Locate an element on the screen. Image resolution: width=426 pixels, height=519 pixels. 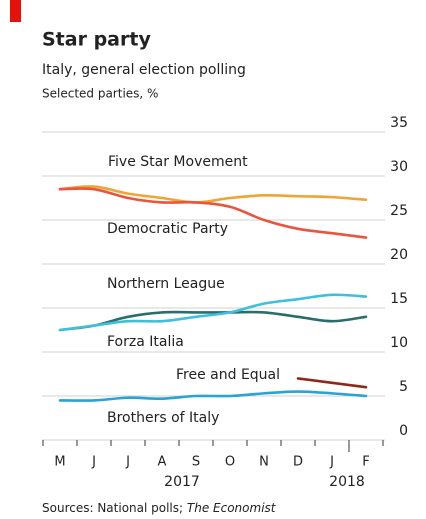
series-label: Brothers of Italy is located at coordinates (163, 418).